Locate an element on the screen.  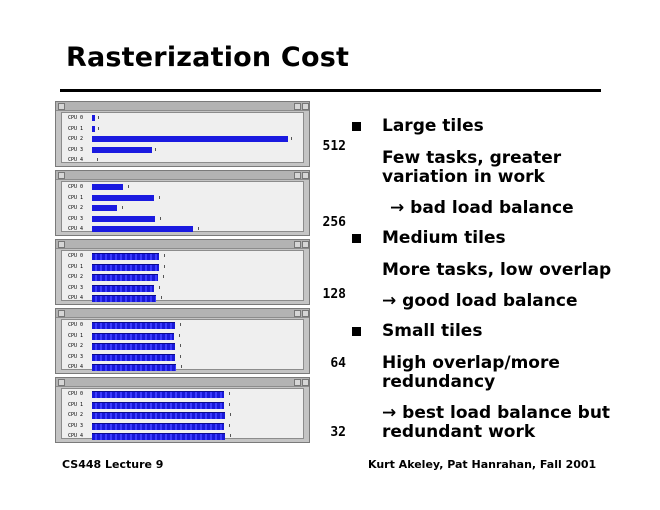
bullet-result-medium: → good load balance is located at coordinates (480, 301).